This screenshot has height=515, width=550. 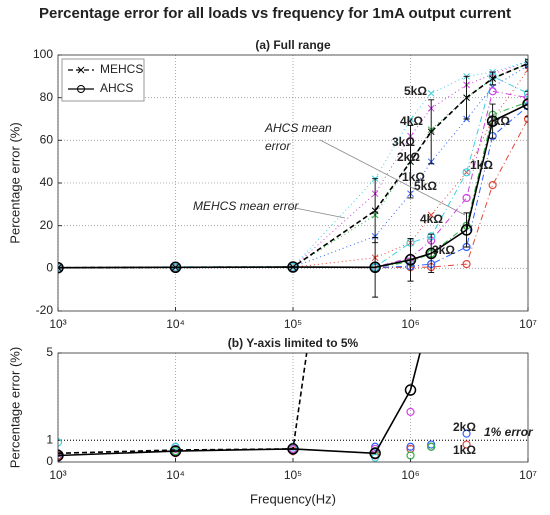 I want to click on y-tick-label: 1, so click(x=49, y=439).